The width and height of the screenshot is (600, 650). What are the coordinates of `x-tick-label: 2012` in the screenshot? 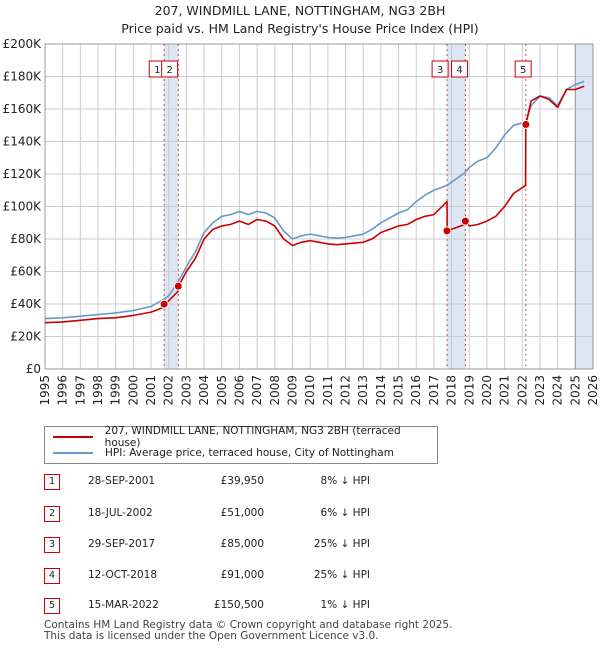 It's located at (346, 390).